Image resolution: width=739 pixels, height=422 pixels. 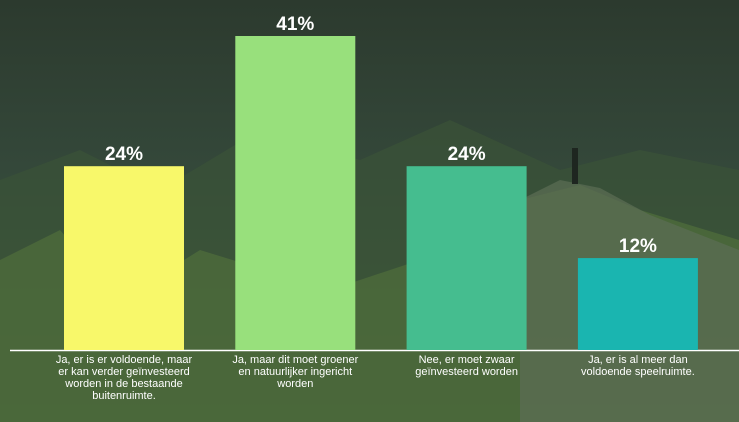 What do you see at coordinates (295, 24) in the screenshot?
I see `value-label: 41%` at bounding box center [295, 24].